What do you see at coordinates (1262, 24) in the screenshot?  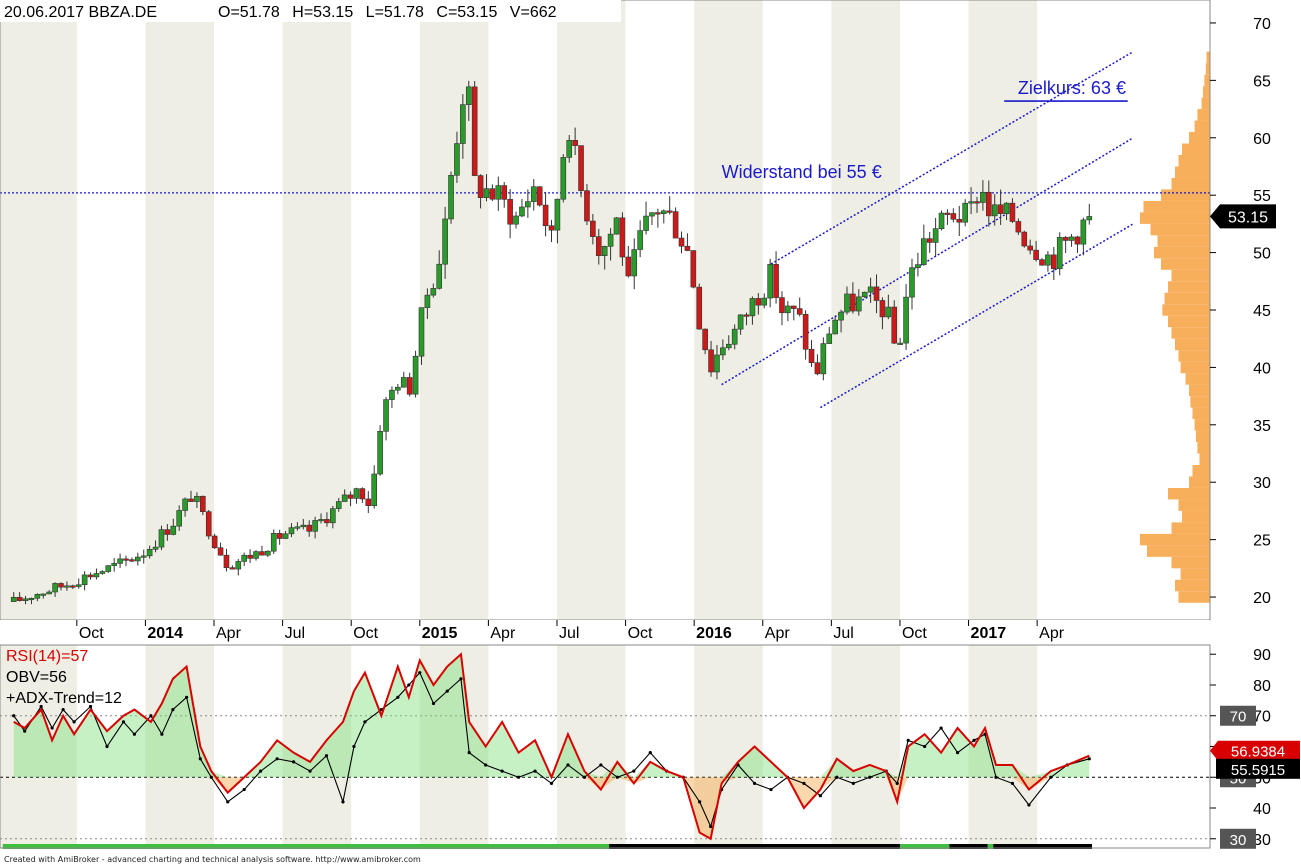 I see `price-axis-label: 70` at bounding box center [1262, 24].